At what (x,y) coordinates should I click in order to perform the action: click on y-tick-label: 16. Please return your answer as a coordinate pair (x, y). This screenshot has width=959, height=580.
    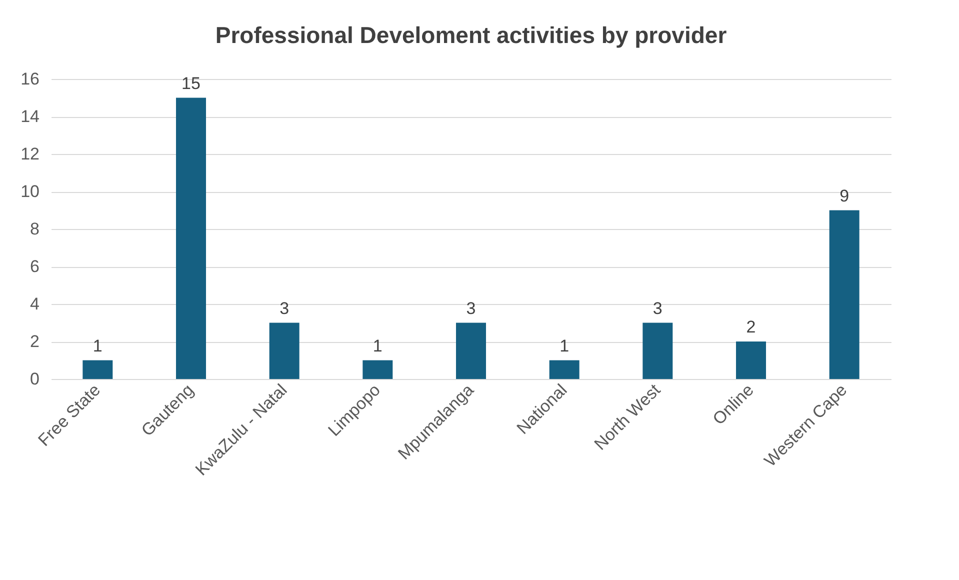
    Looking at the image, I should click on (30, 79).